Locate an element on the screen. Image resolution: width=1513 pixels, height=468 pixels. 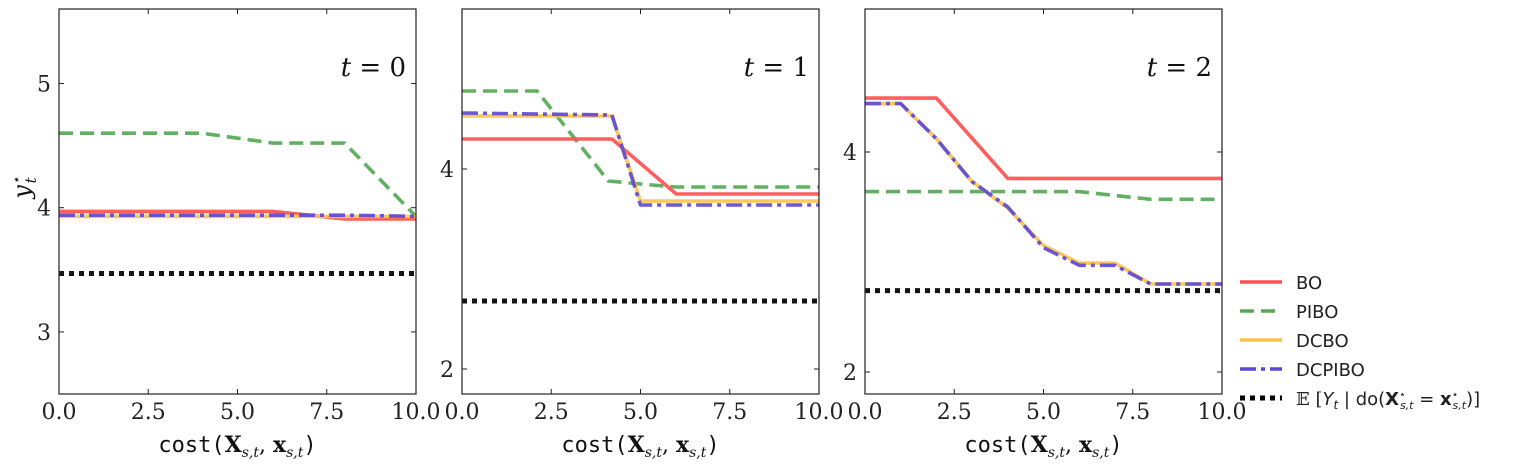
legend-label: DCBO is located at coordinates (1322, 341).